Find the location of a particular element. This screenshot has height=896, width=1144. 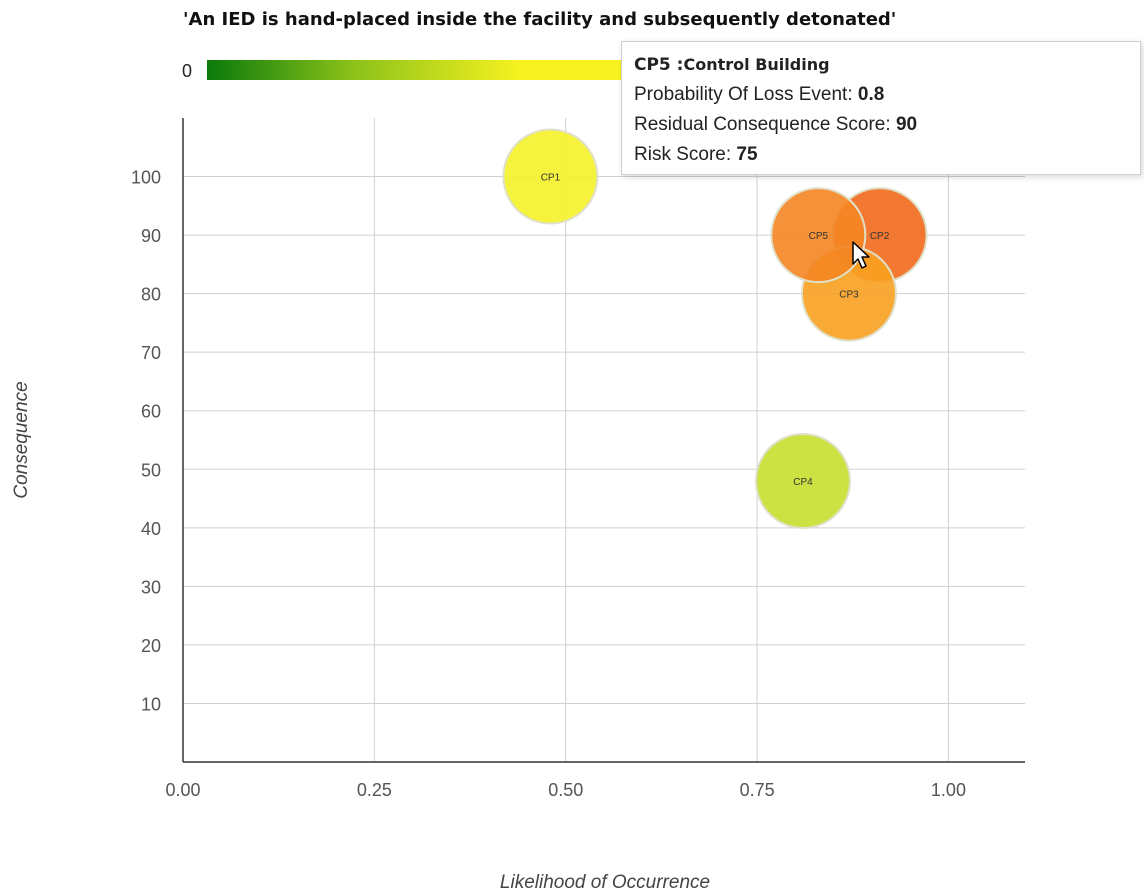

tooltip-residual-label: Residual Consequence Score: is located at coordinates (765, 124).